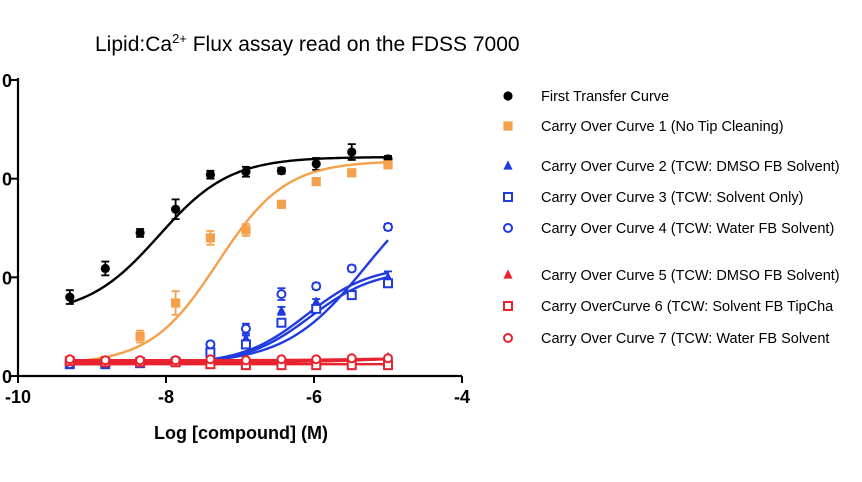 This screenshot has height=482, width=862. I want to click on legend-label: Carry Over Curve 1 (No Tip Cleaning), so click(662, 127).